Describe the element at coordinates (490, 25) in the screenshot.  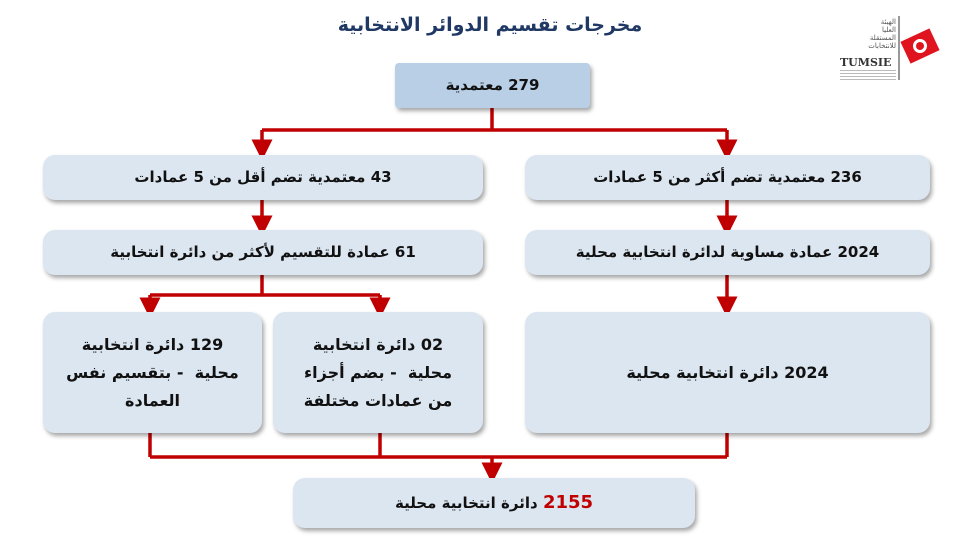
I see `page-title: مخرجات تقسيم الدوائر الانتخابية` at that location.